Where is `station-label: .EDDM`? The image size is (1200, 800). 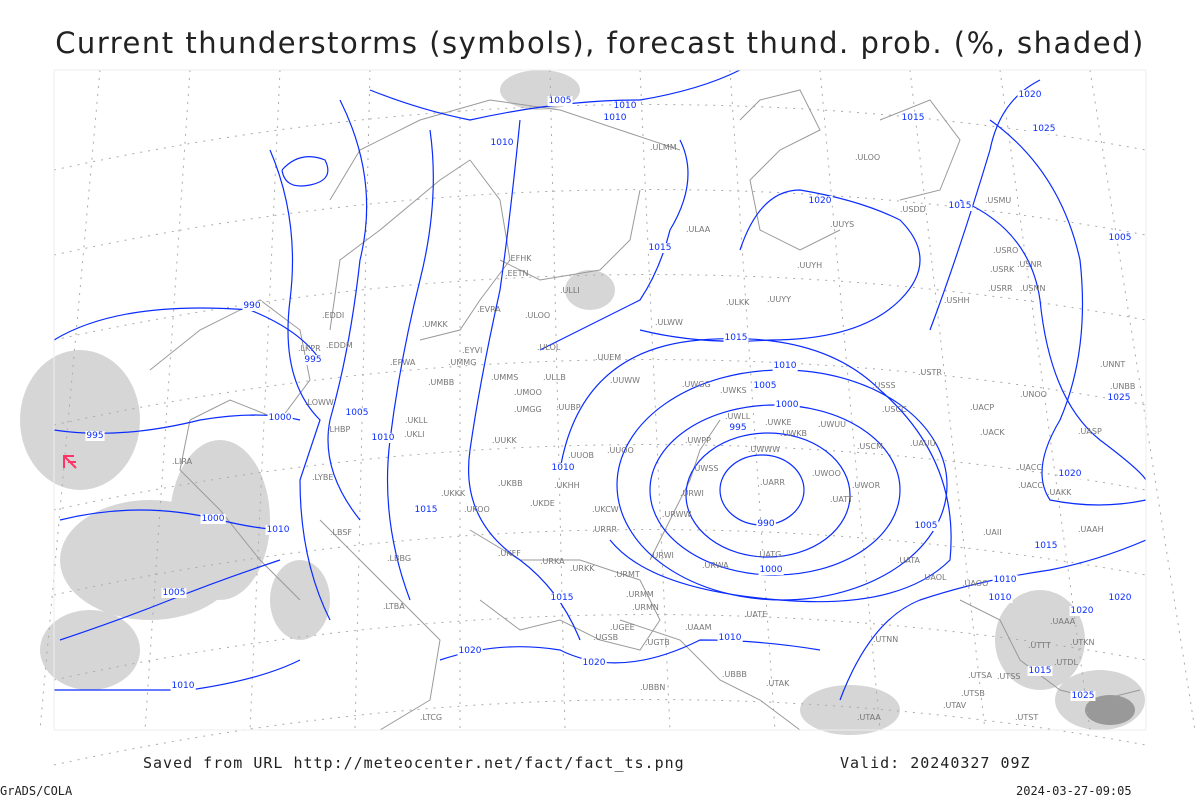
station-label: .EDDM is located at coordinates (339, 345).